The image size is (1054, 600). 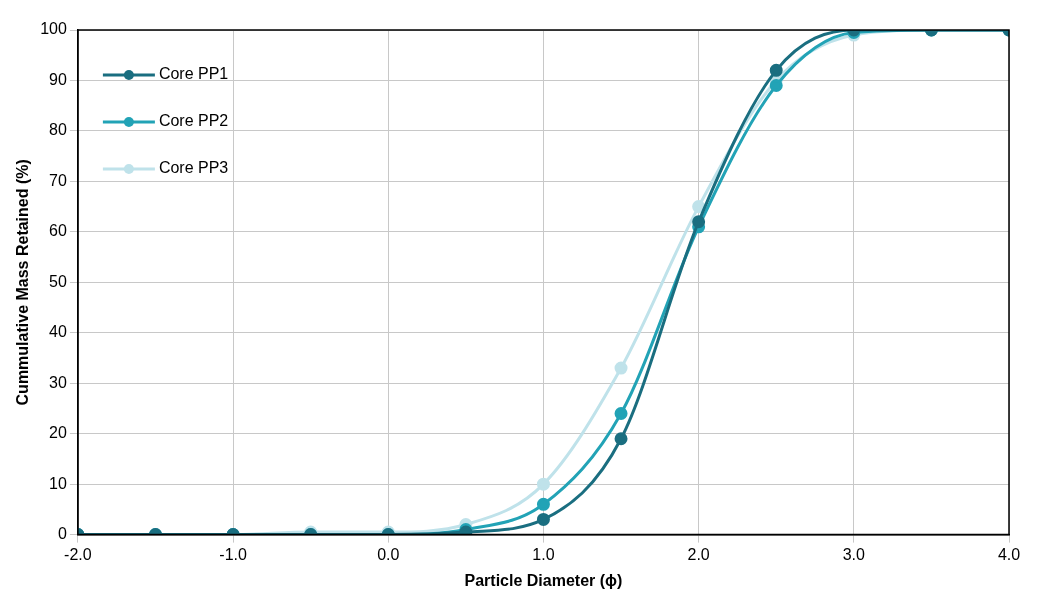 I want to click on x-axis-title: Particle Diameter (ϕ), so click(x=543, y=580).